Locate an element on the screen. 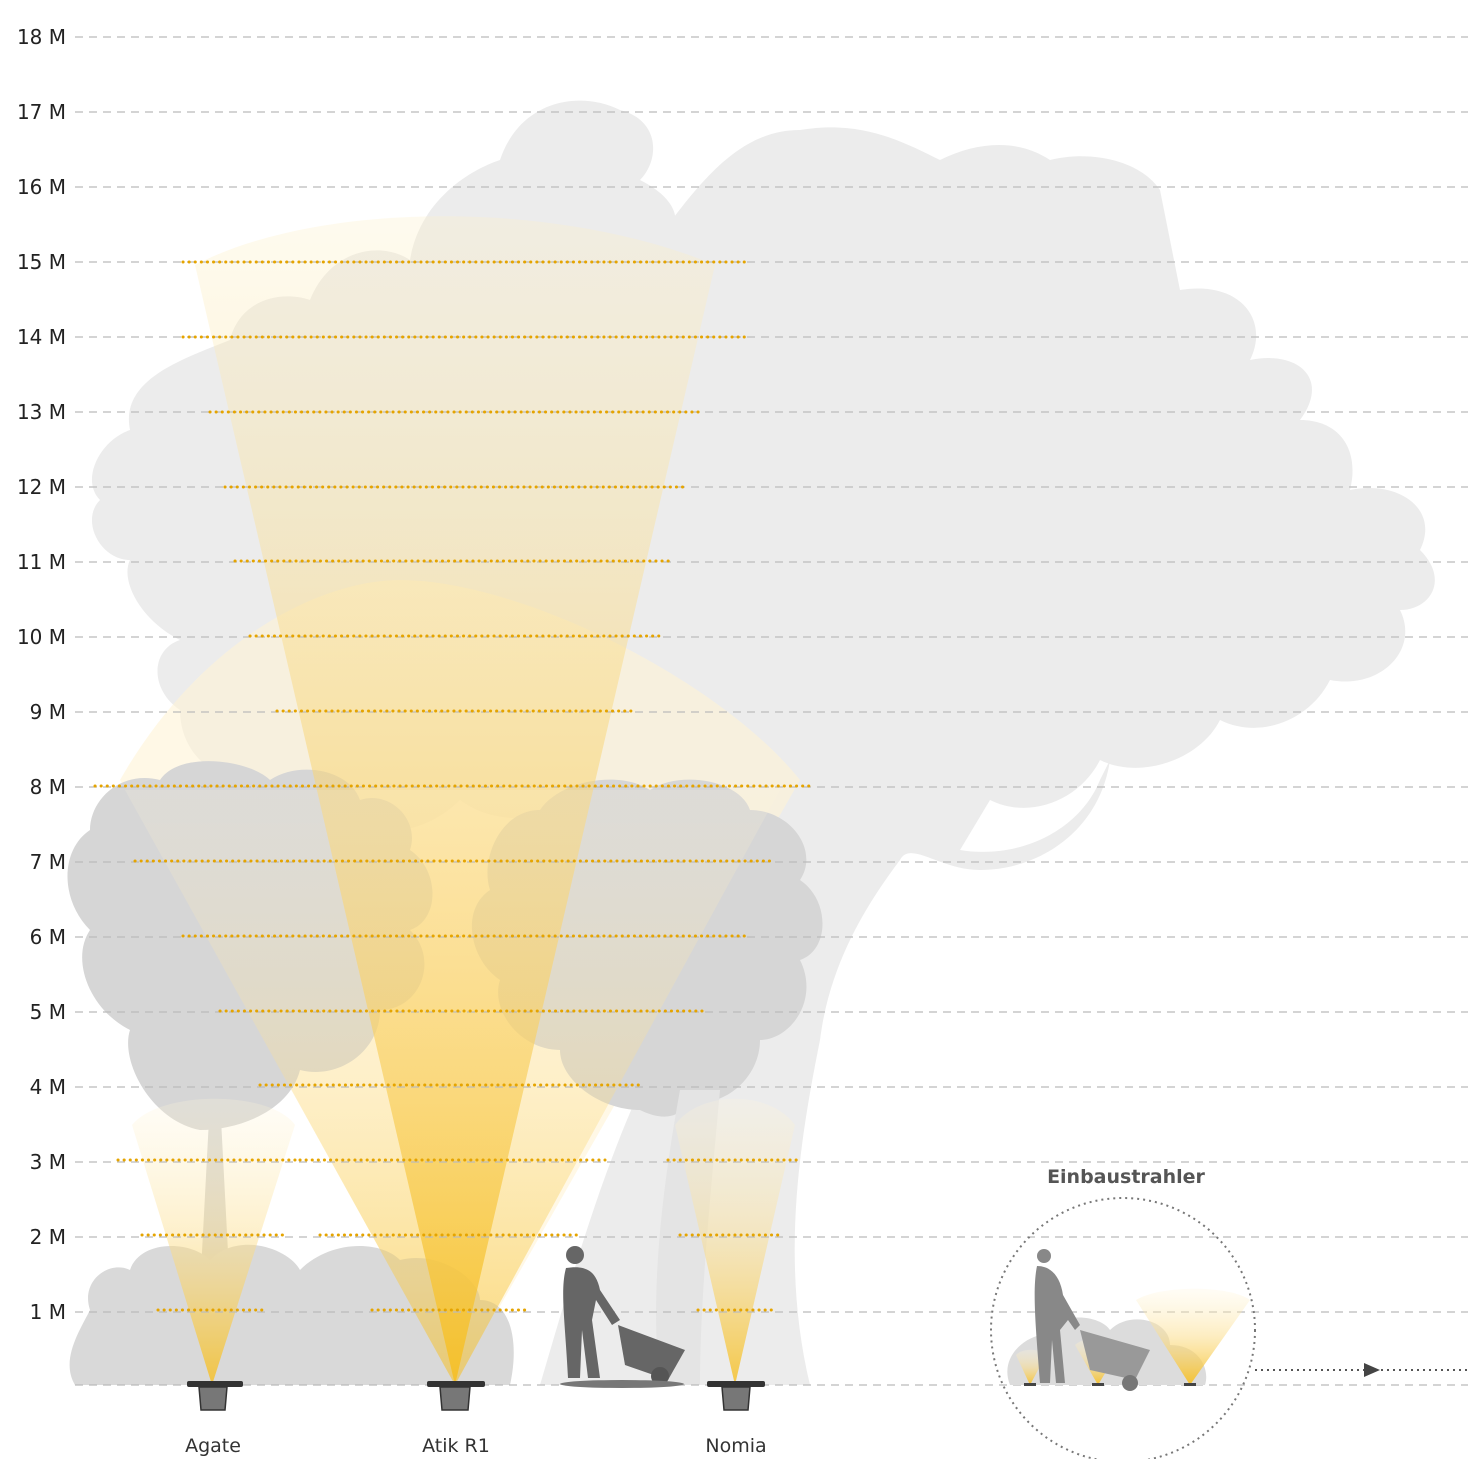  height-tick-label: 4 M is located at coordinates (48, 1087).